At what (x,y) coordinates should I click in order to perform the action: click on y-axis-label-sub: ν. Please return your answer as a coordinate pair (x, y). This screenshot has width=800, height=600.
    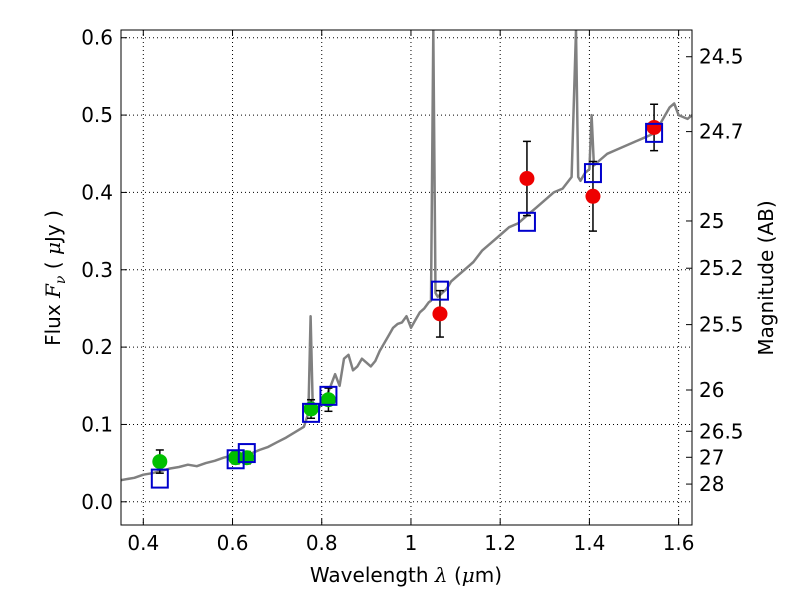
    Looking at the image, I should click on (61, 279).